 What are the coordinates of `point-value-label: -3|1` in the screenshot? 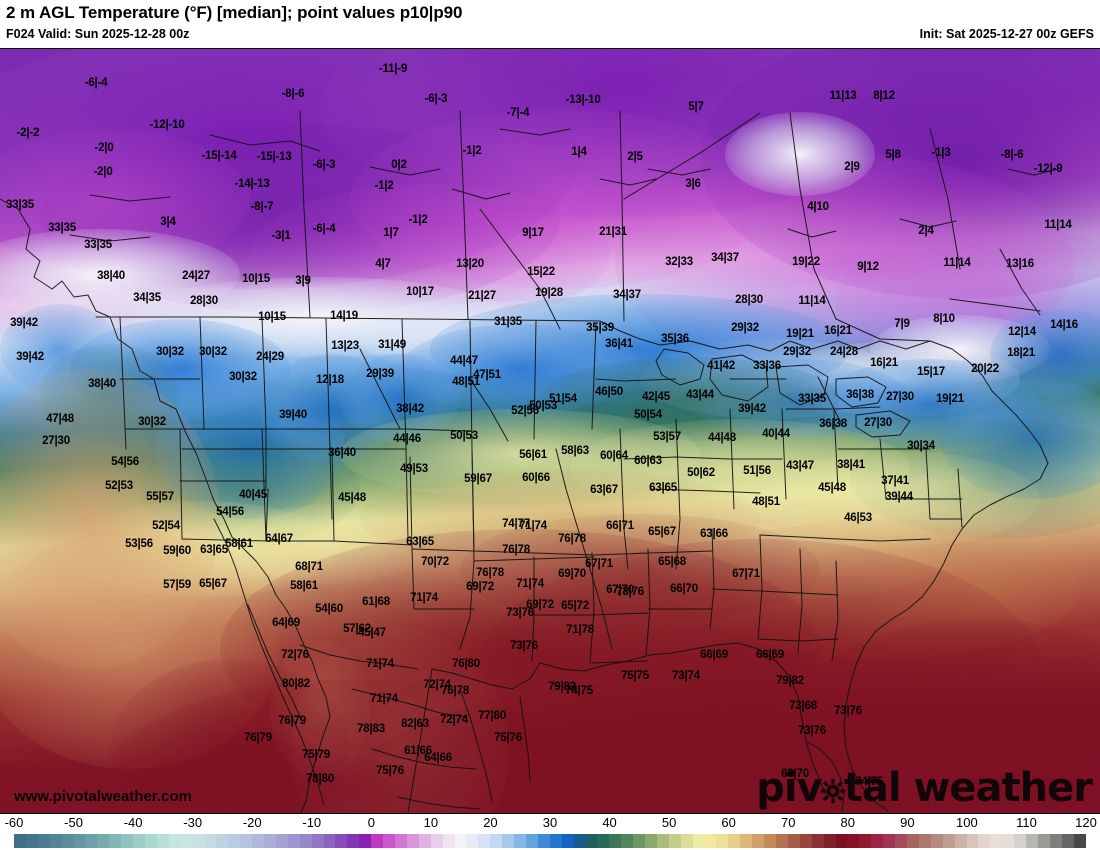 It's located at (281, 236).